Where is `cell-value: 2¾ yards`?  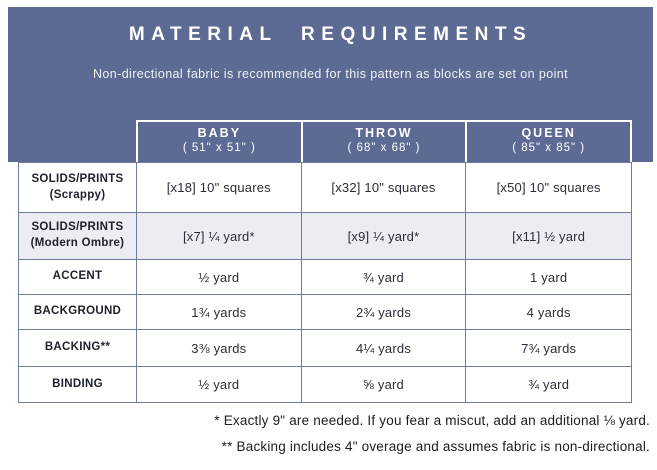 cell-value: 2¾ yards is located at coordinates (383, 312).